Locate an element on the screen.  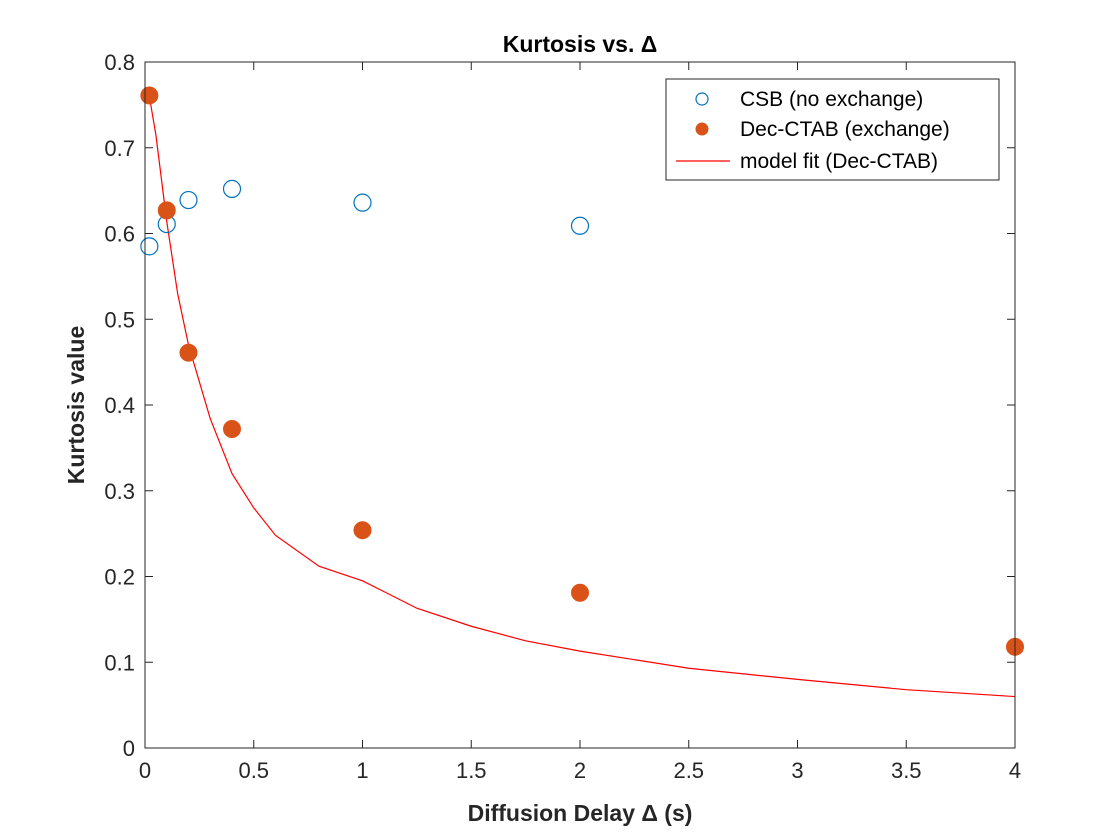
y-tick-label: 0.1 is located at coordinates (119, 662).